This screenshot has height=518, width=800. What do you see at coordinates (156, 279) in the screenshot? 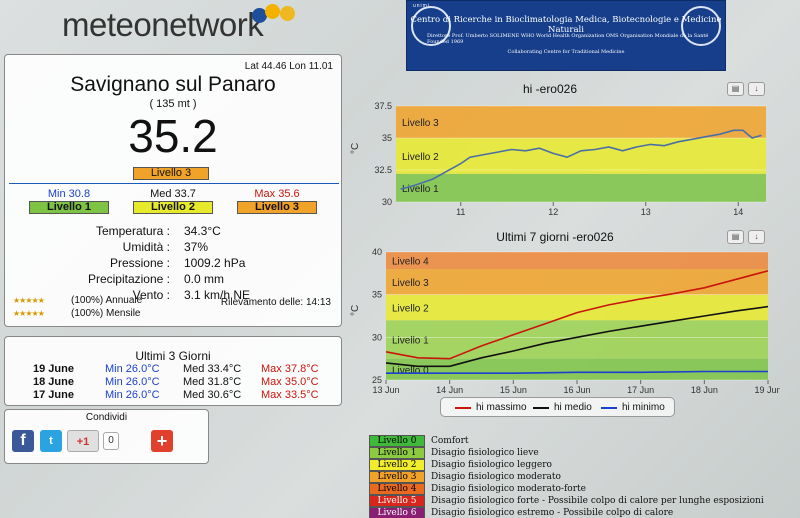
I see `measure-row: Precipitazione :0.0 mm` at bounding box center [156, 279].